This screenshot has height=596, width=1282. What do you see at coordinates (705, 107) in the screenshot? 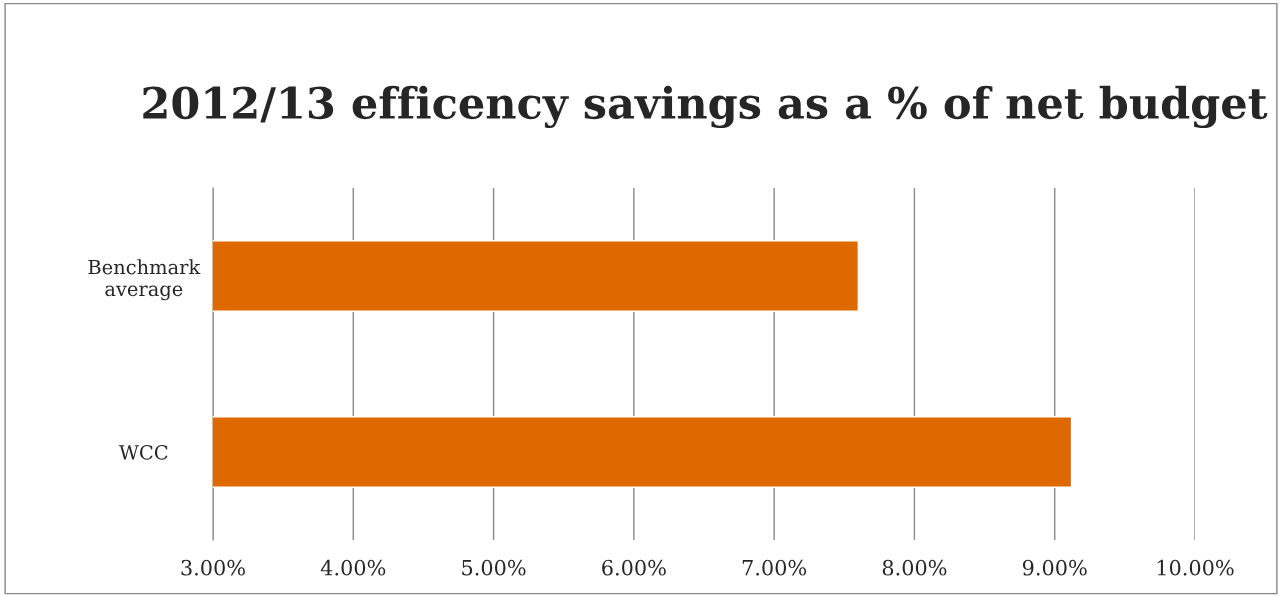
I see `chart-title: 2012/13 efficency savings as a % of net budget` at bounding box center [705, 107].